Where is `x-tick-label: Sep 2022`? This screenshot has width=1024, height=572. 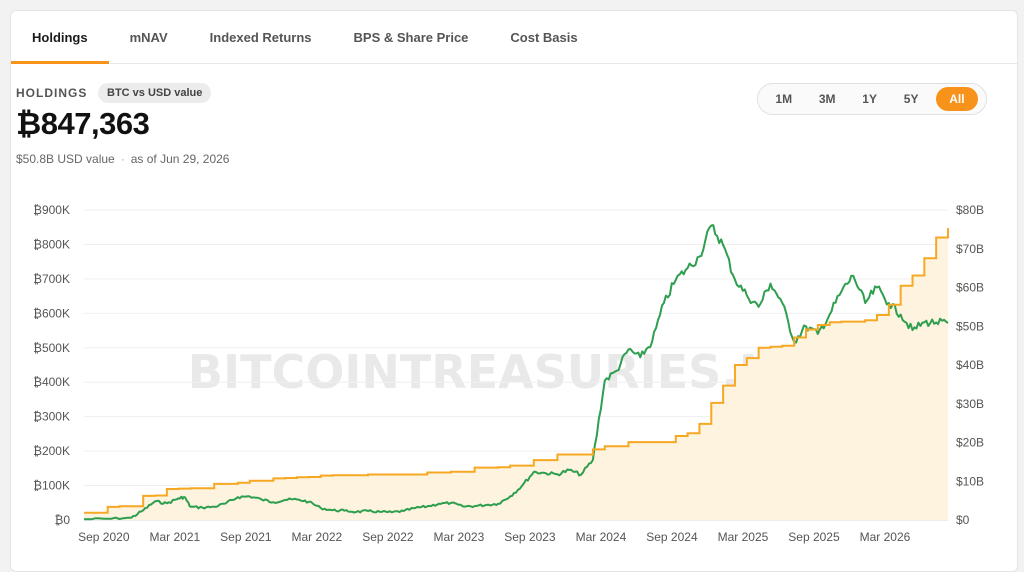 x-tick-label: Sep 2022 is located at coordinates (388, 537).